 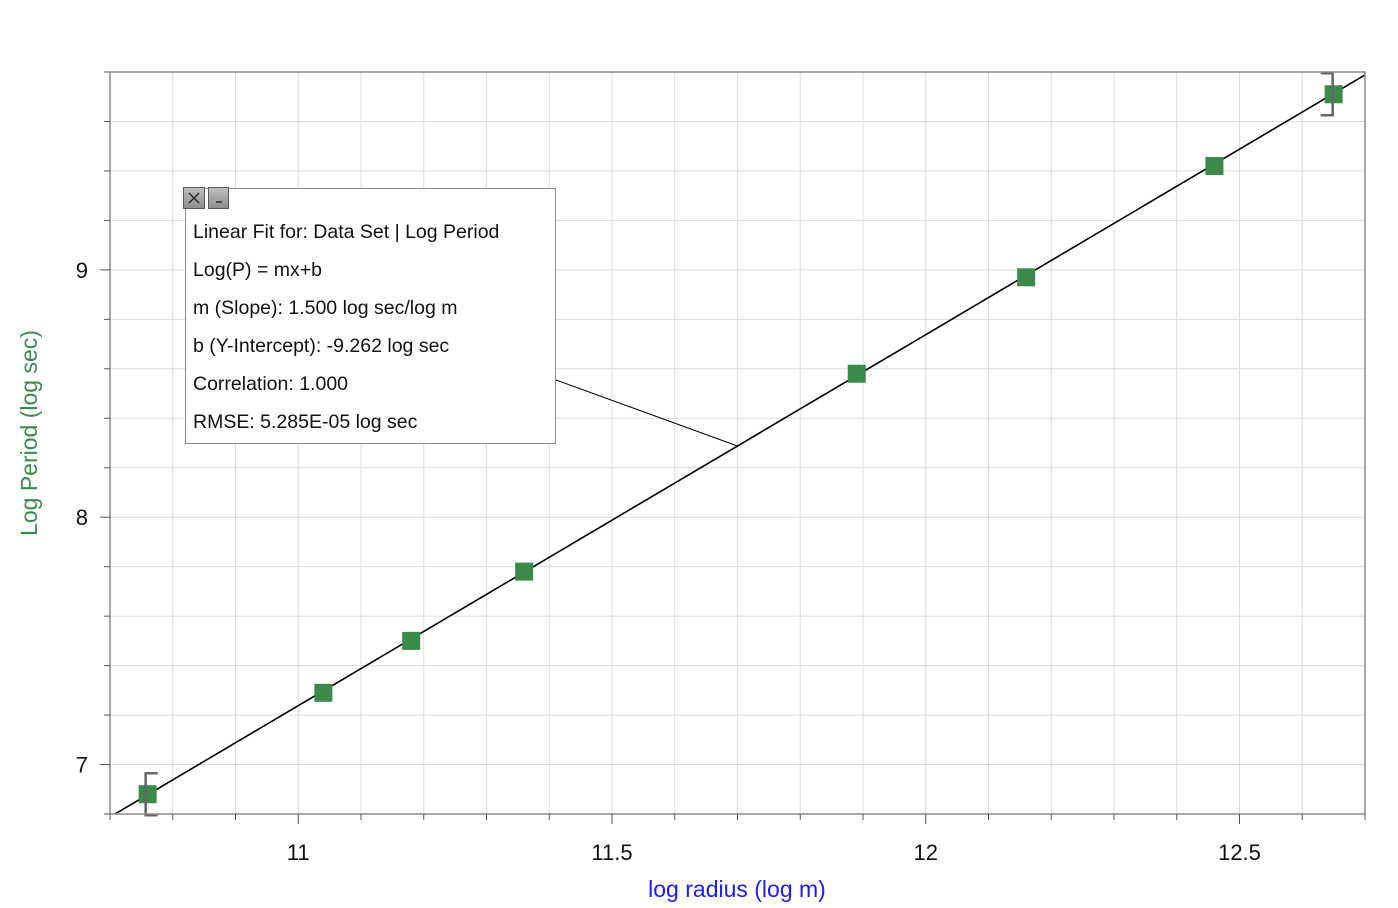 What do you see at coordinates (1327, 94) in the screenshot?
I see `range-end-bracket` at bounding box center [1327, 94].